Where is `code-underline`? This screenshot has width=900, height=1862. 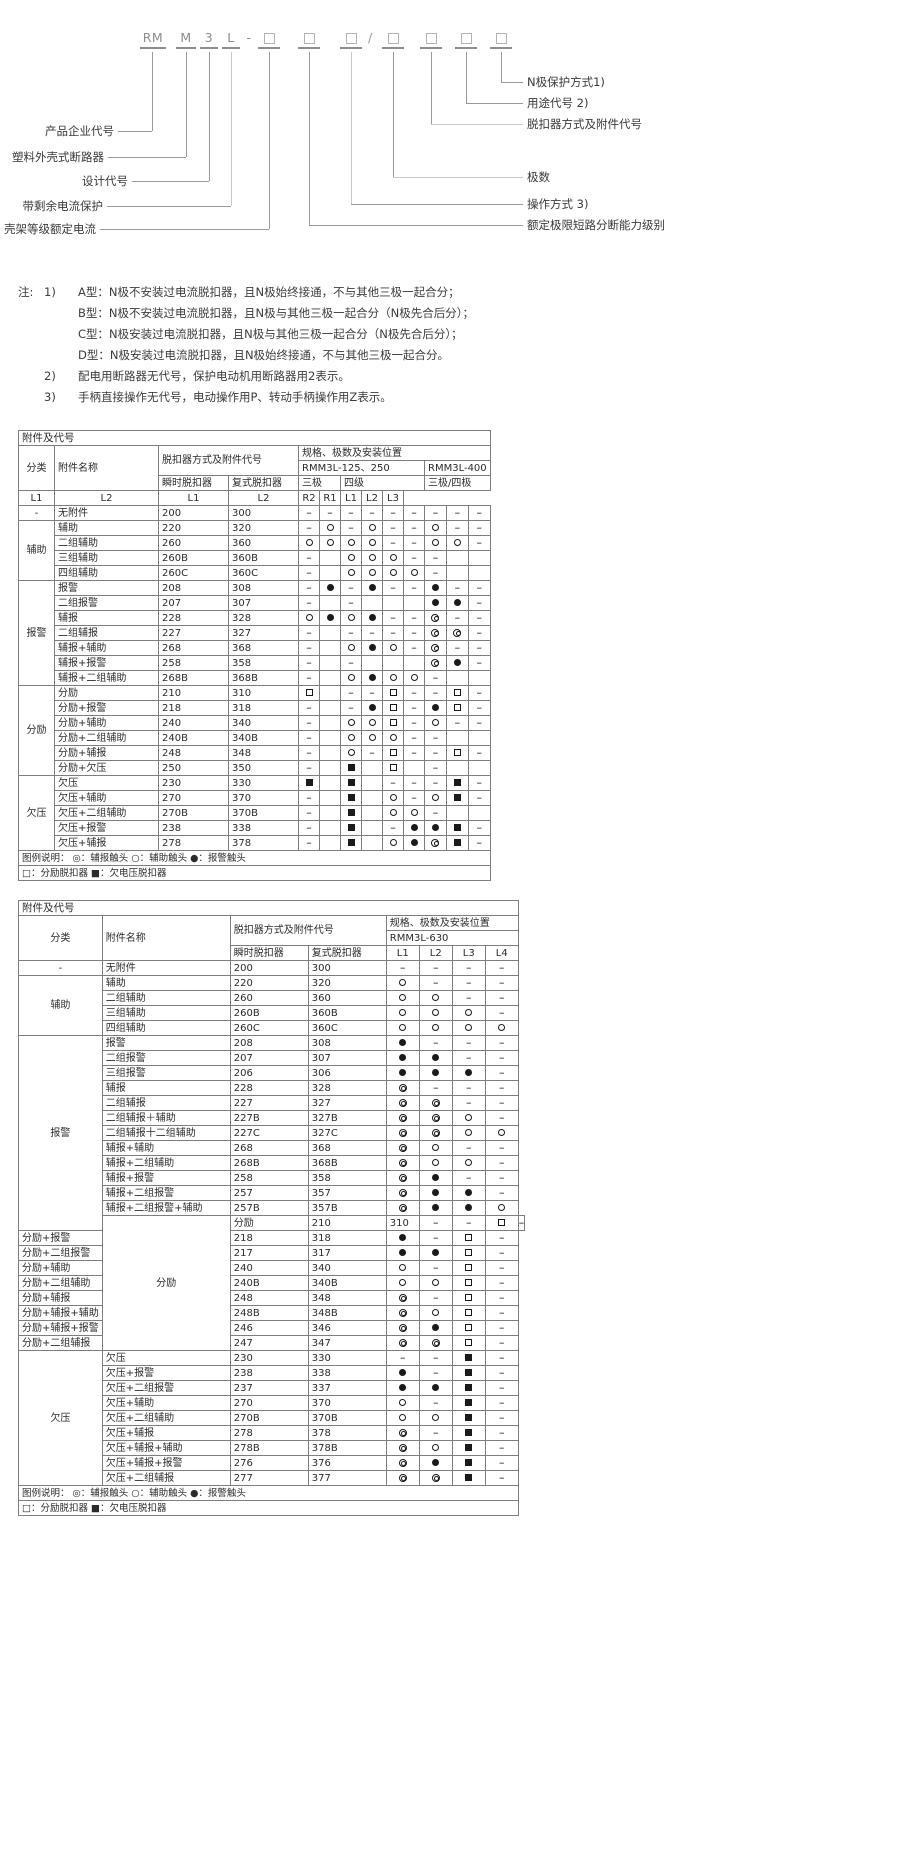 code-underline is located at coordinates (269, 48).